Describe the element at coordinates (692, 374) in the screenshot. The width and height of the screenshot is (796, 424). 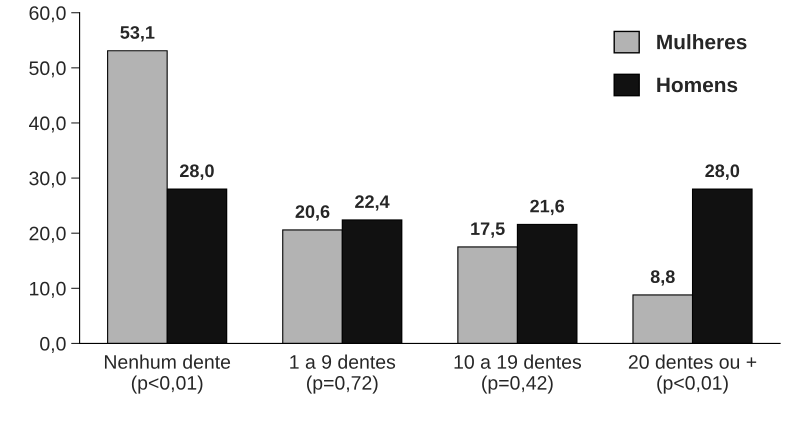
I see `x-tick-label: 20 dentes ou + (p<0,01)` at that location.